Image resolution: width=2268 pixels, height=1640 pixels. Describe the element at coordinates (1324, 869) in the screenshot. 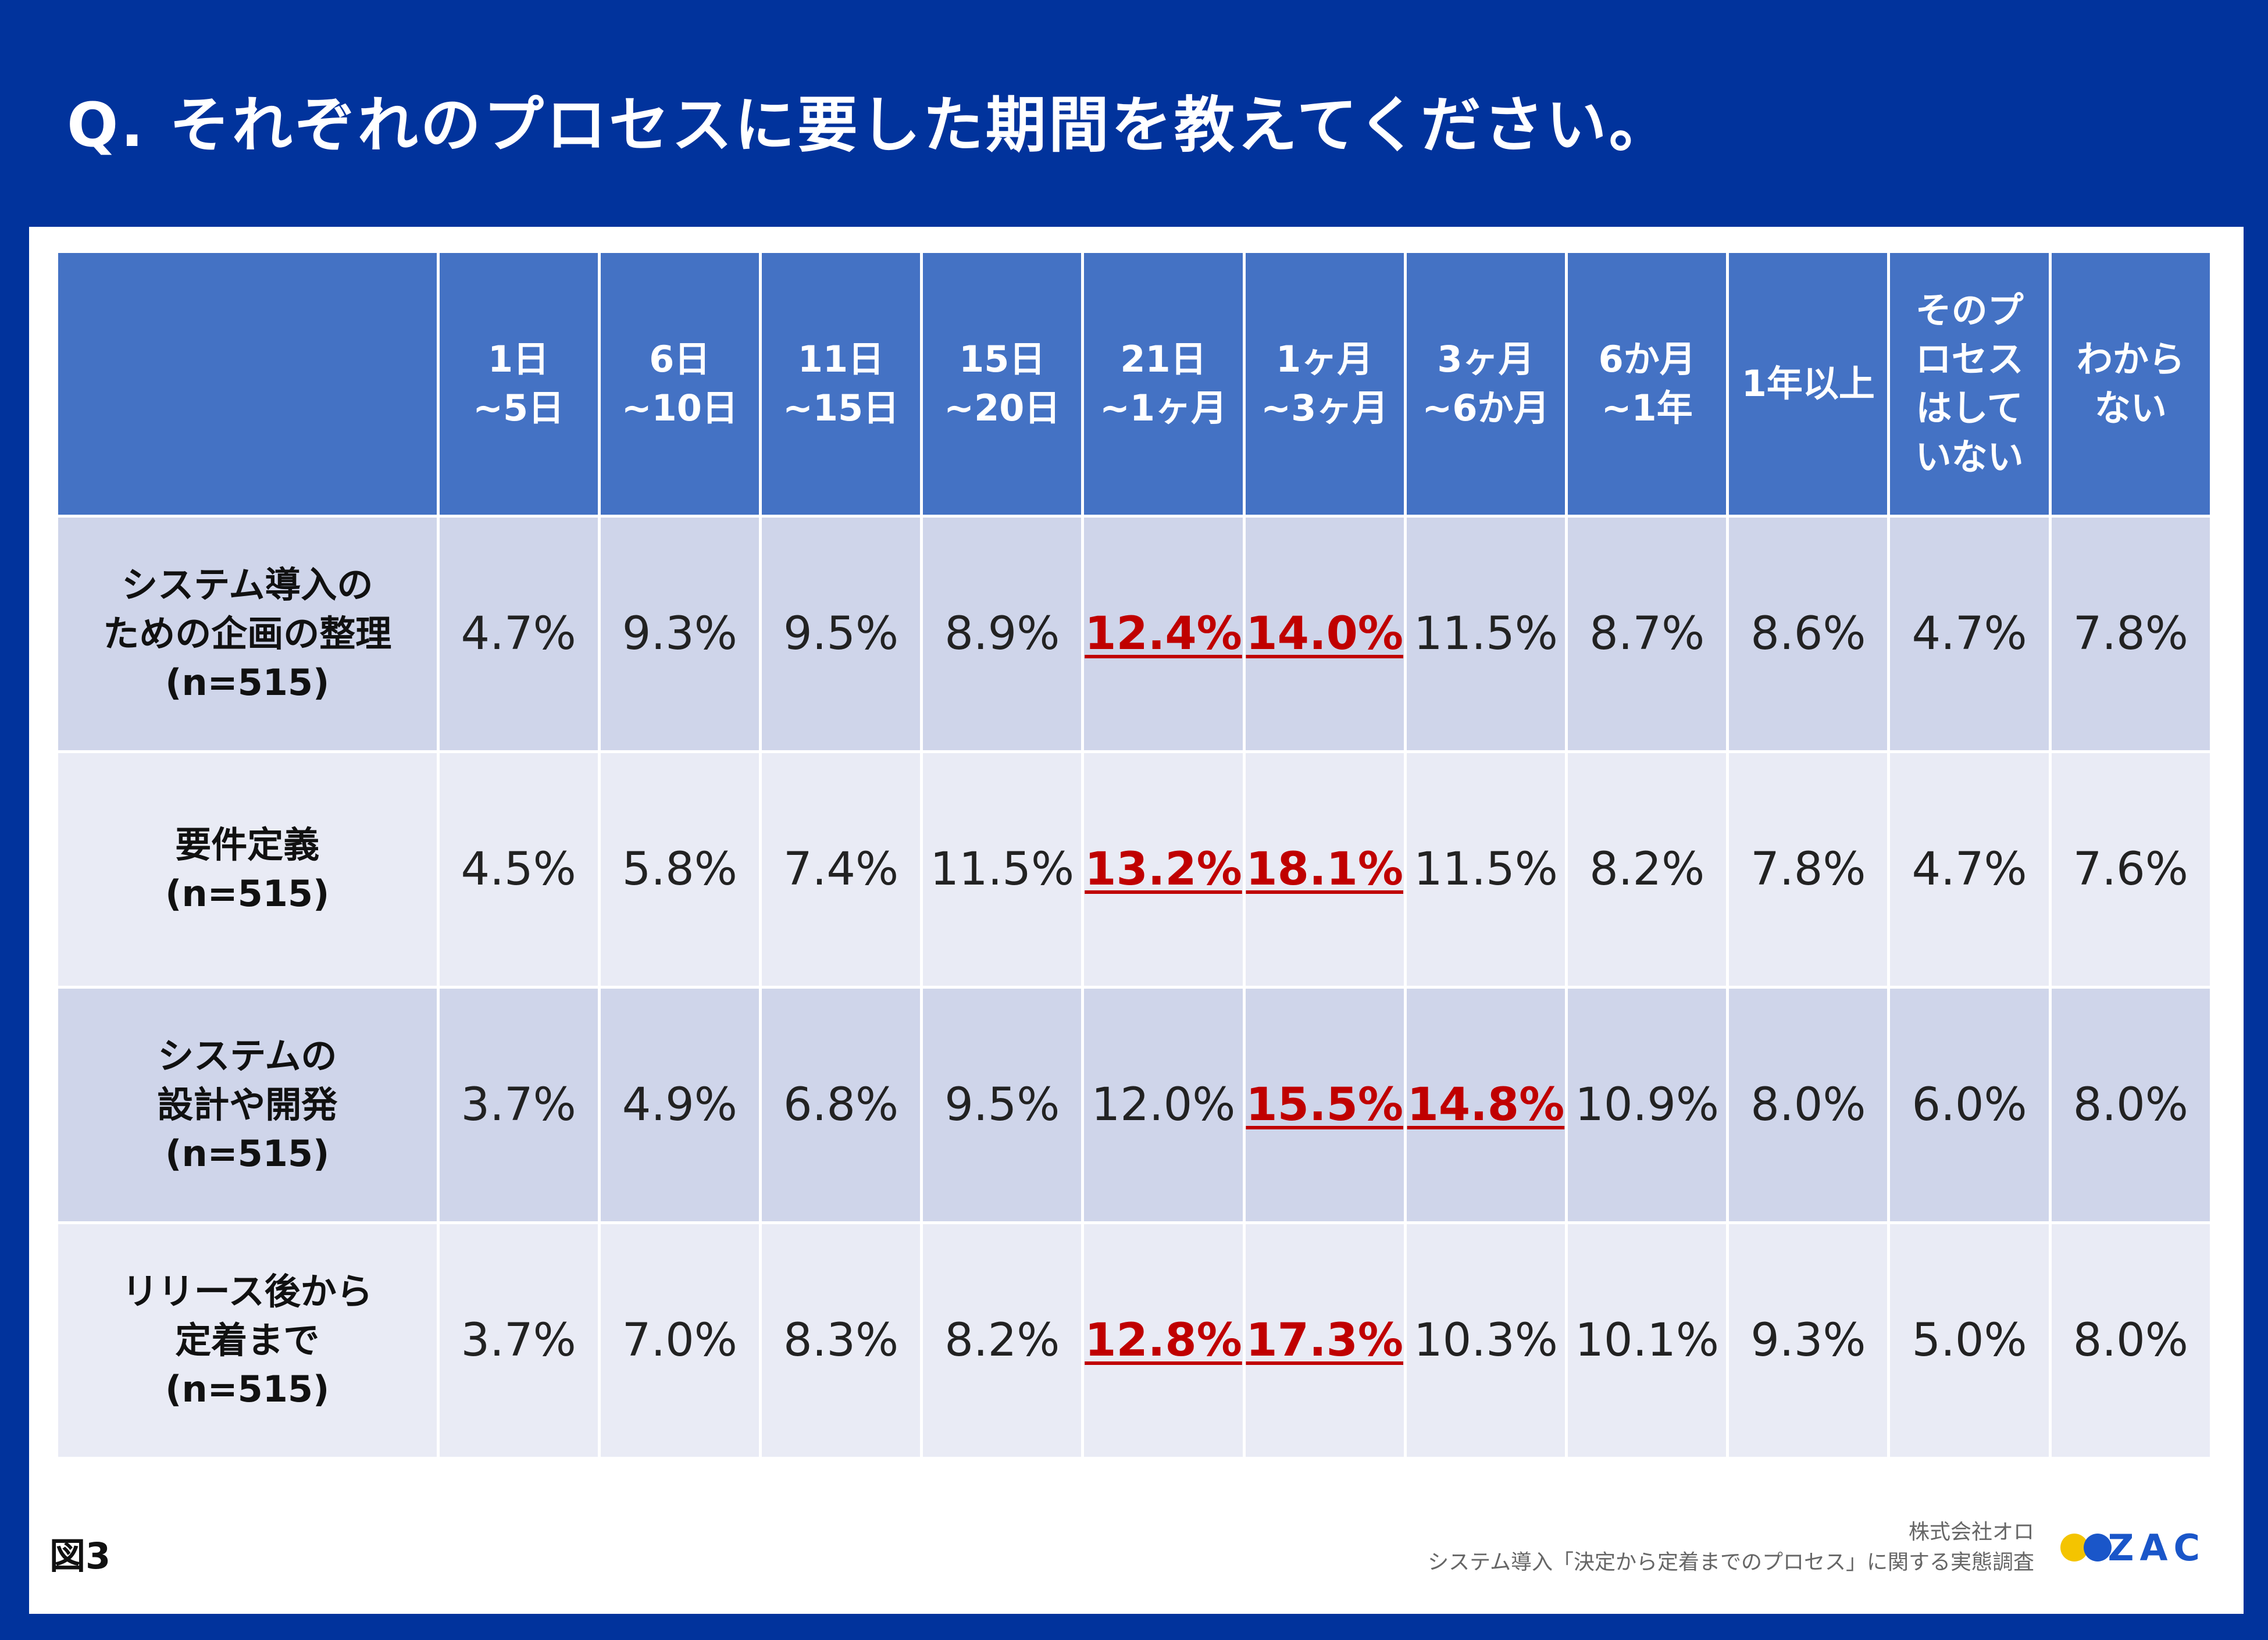

I see `highlighted-value-cell: 18.1%` at that location.